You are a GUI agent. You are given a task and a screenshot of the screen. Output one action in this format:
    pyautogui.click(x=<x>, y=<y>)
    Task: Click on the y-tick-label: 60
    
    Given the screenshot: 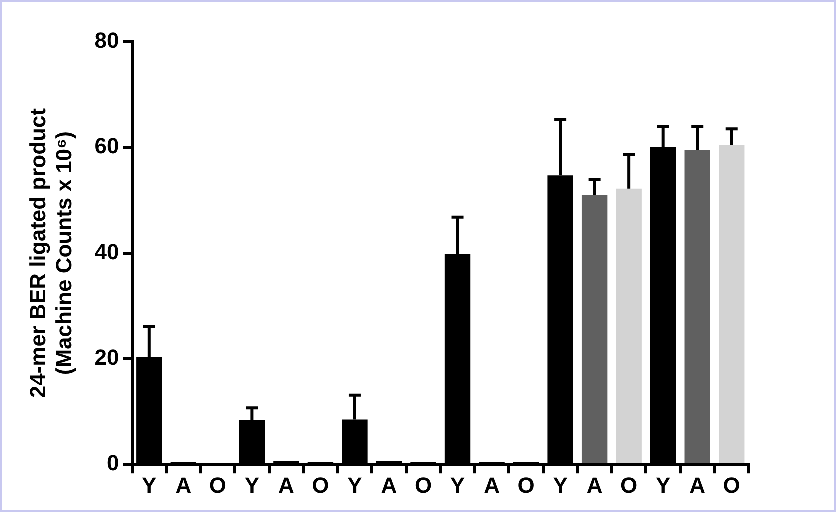 What is the action you would take?
    pyautogui.click(x=107, y=146)
    